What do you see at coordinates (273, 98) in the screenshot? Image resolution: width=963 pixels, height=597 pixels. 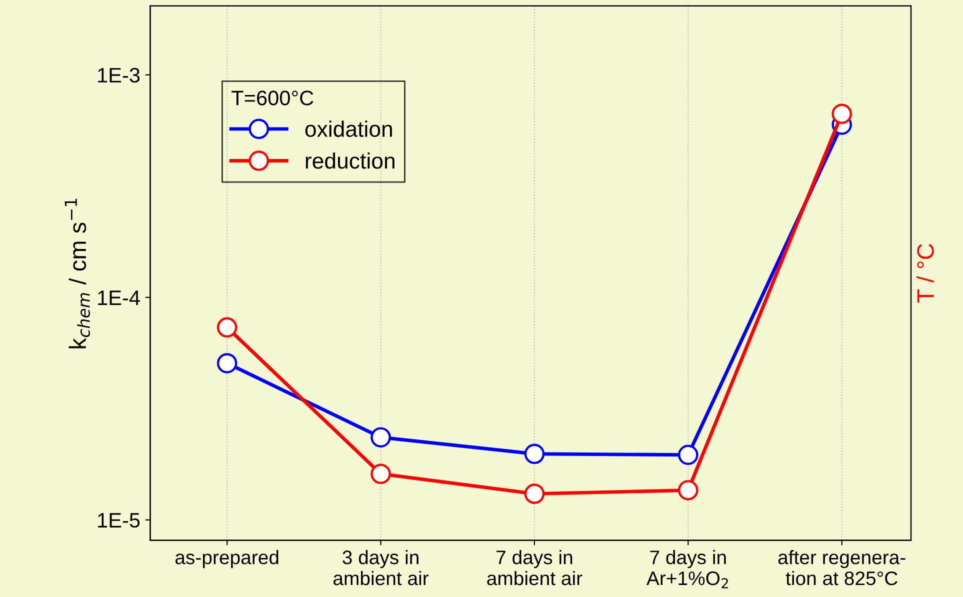 I see `legend-title: T=600°C` at bounding box center [273, 98].